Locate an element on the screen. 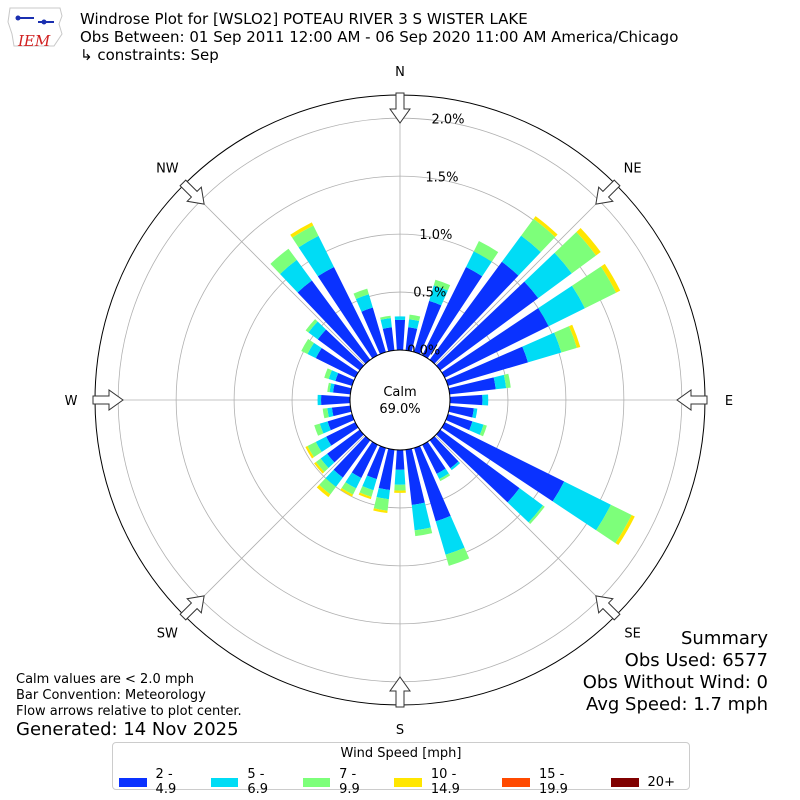 Image resolution: width=800 pixels, height=800 pixels. compass-label: SW is located at coordinates (167, 634).